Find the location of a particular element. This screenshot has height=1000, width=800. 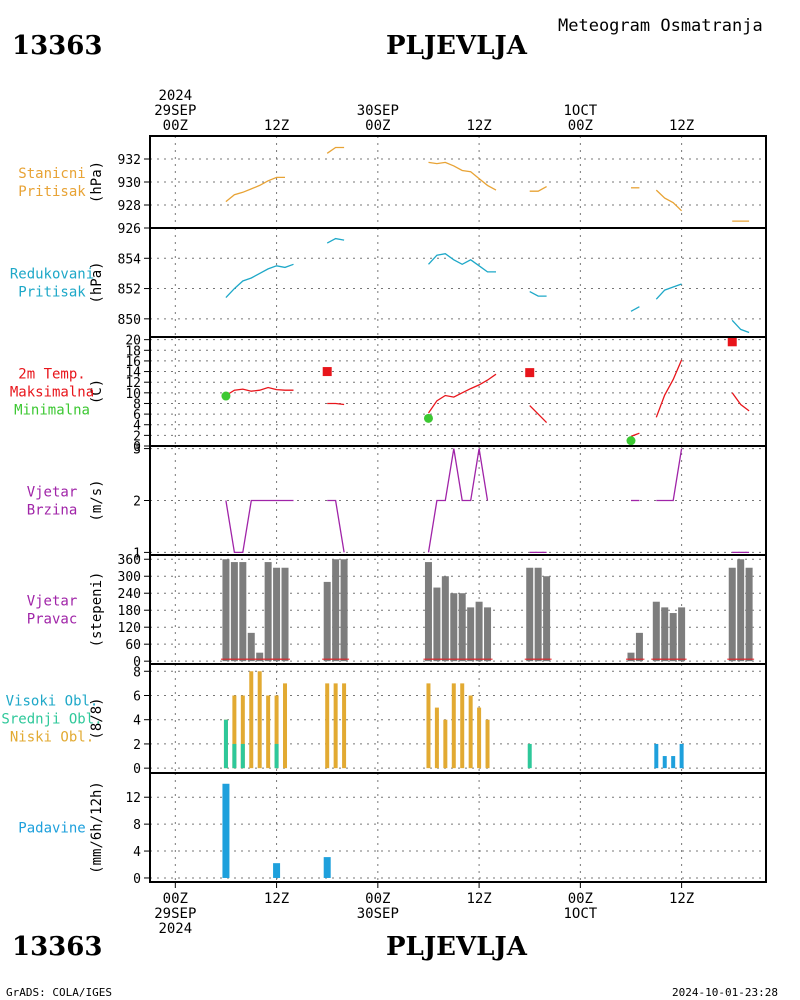

panel-wind_speed: 1 2 3 (m/s) Vjetar Brzina is located at coordinates (397, 502).